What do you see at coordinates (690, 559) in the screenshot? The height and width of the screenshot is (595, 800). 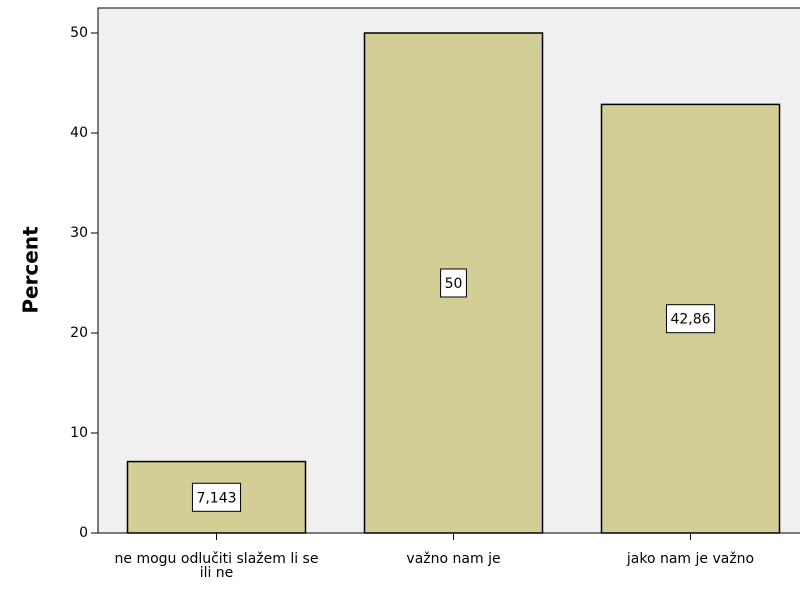 I see `x-tick-label: jako nam je važno` at bounding box center [690, 559].